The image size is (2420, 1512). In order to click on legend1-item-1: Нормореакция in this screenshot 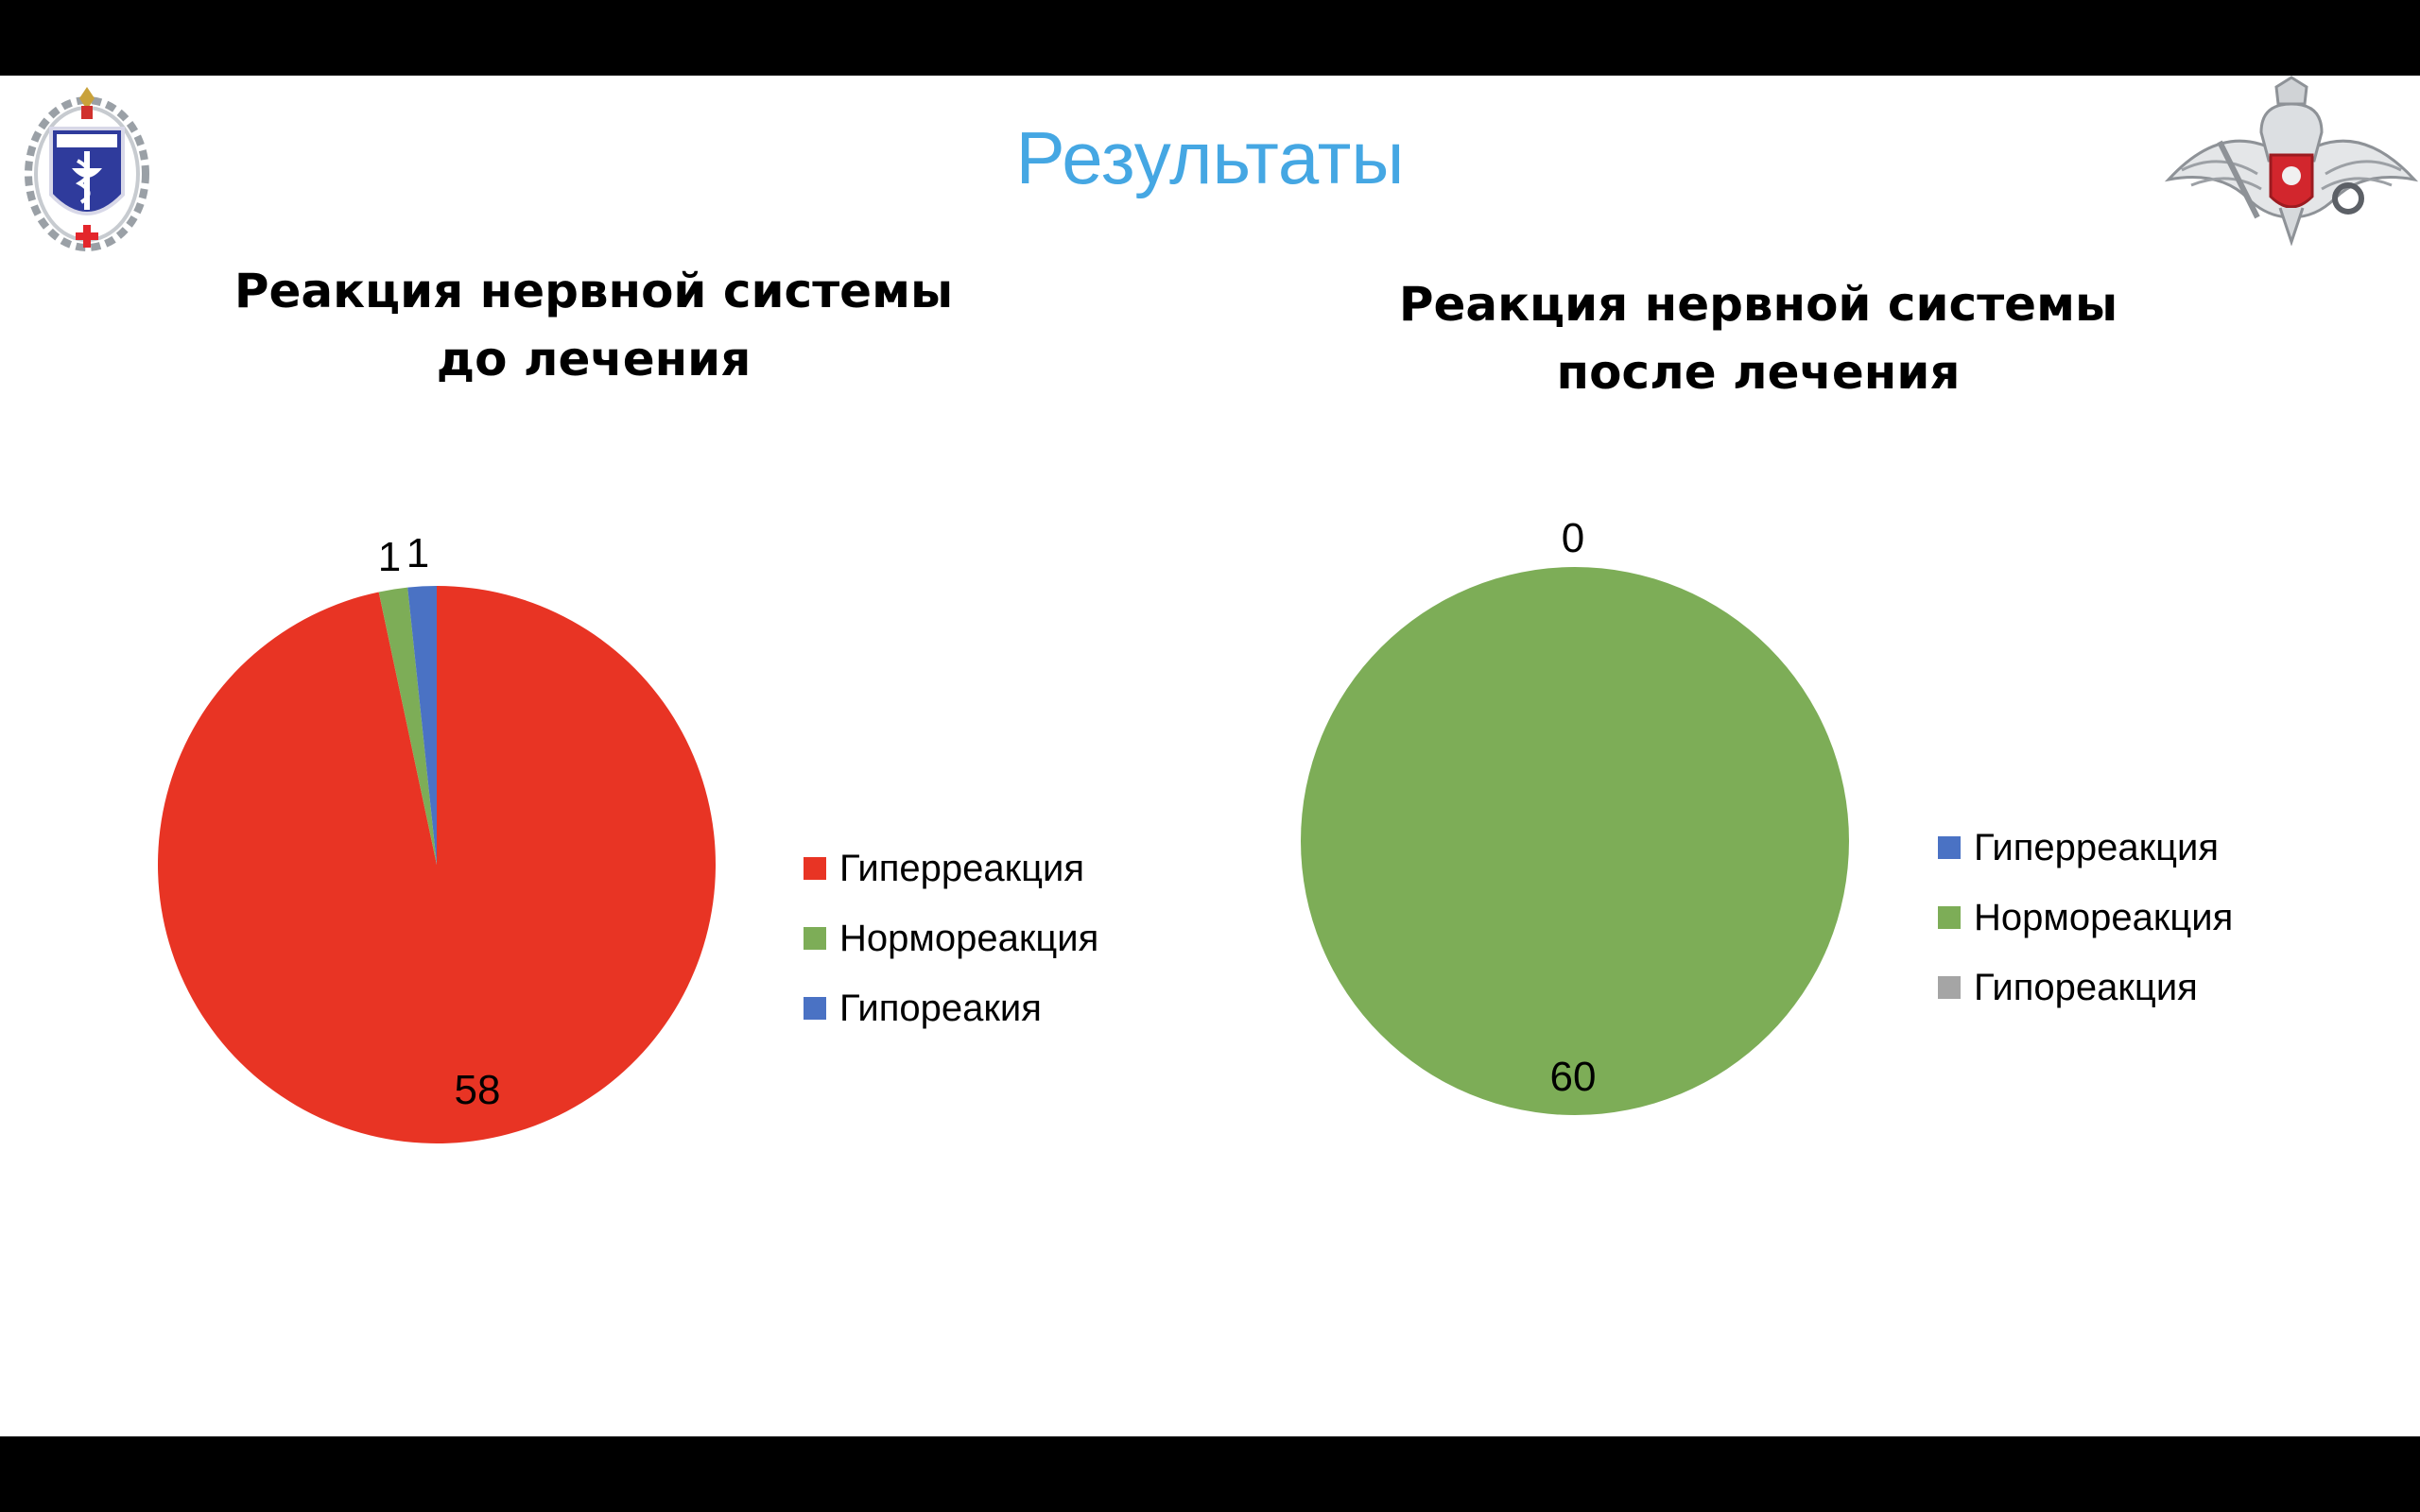, I will do `click(2085, 918)`.